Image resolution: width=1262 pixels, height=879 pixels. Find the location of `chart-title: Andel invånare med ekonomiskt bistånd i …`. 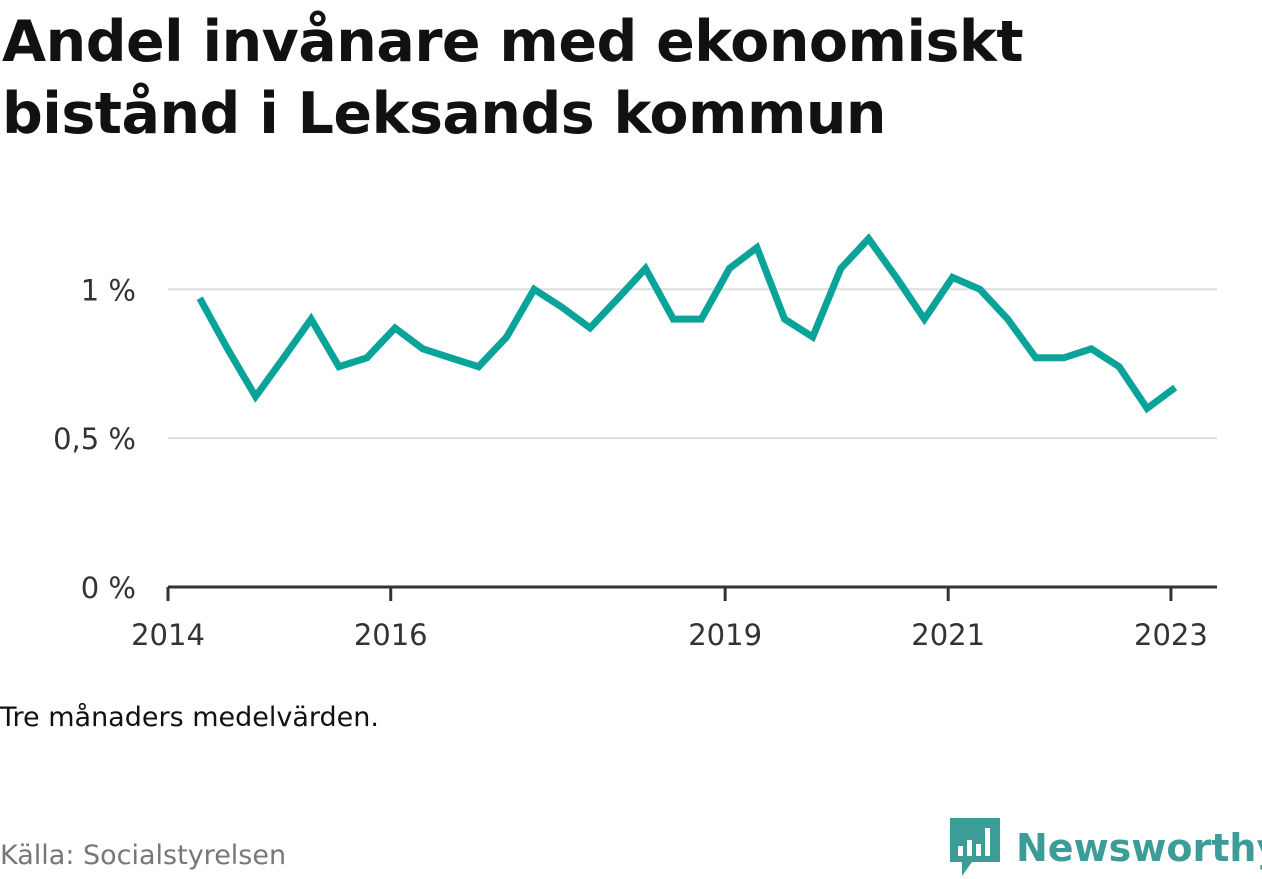

chart-title: Andel invånare med ekonomiskt bistånd i … is located at coordinates (513, 78).